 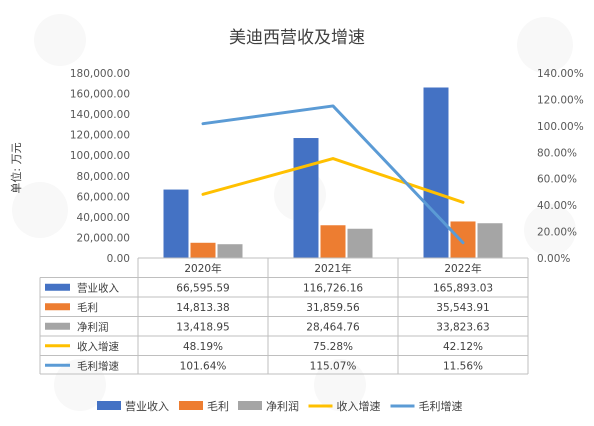 I want to click on y2-tick-label: 40.00%, so click(x=557, y=206).